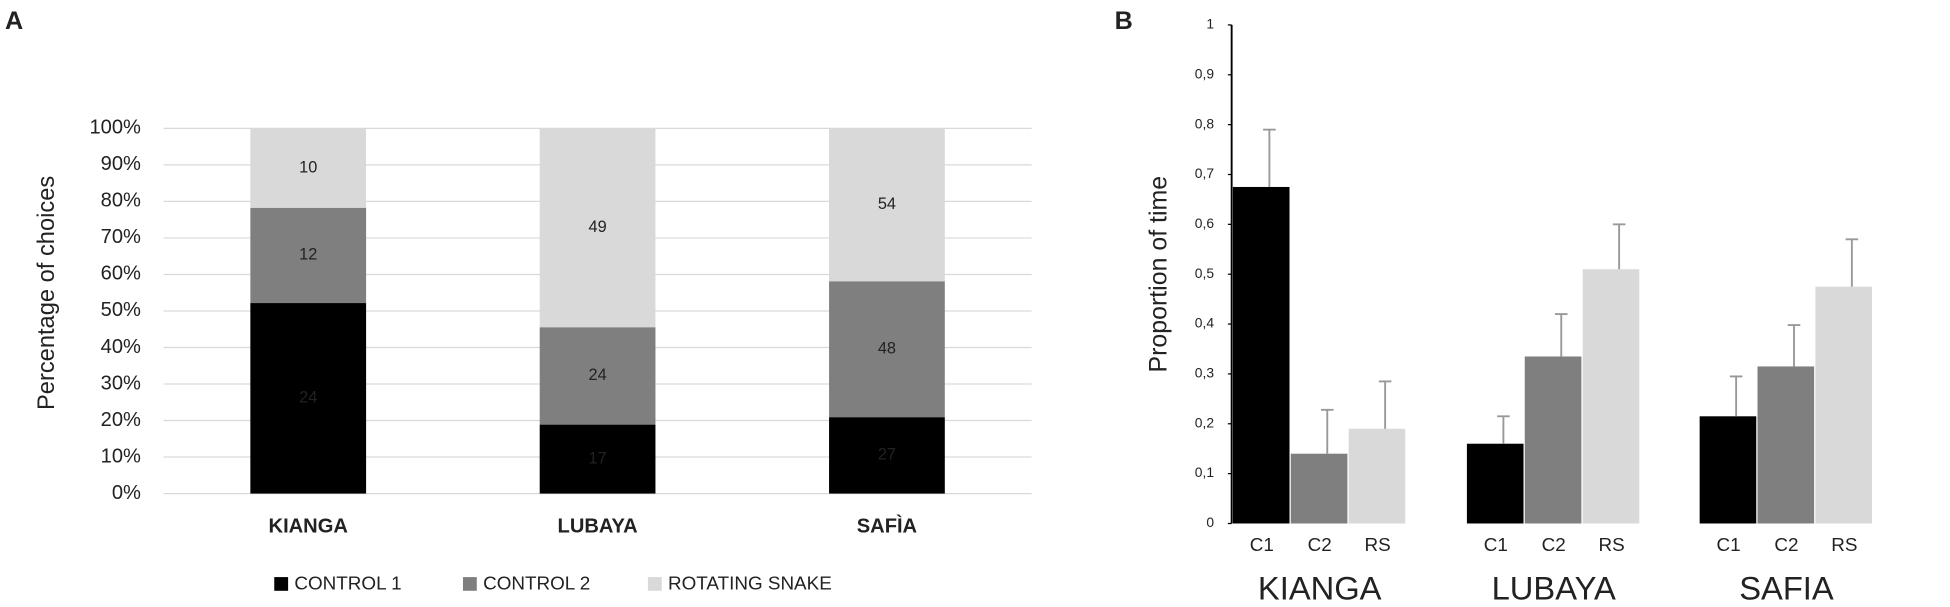  Describe the element at coordinates (121, 383) in the screenshot. I see `y-tick-label: 30%` at that location.